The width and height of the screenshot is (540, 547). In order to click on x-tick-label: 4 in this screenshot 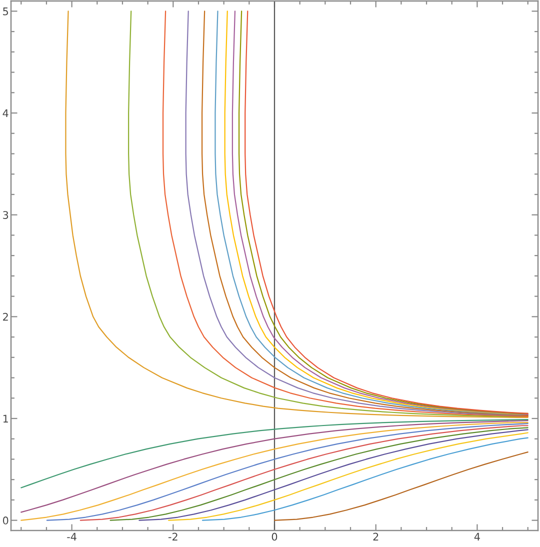, I will do `click(477, 536)`.